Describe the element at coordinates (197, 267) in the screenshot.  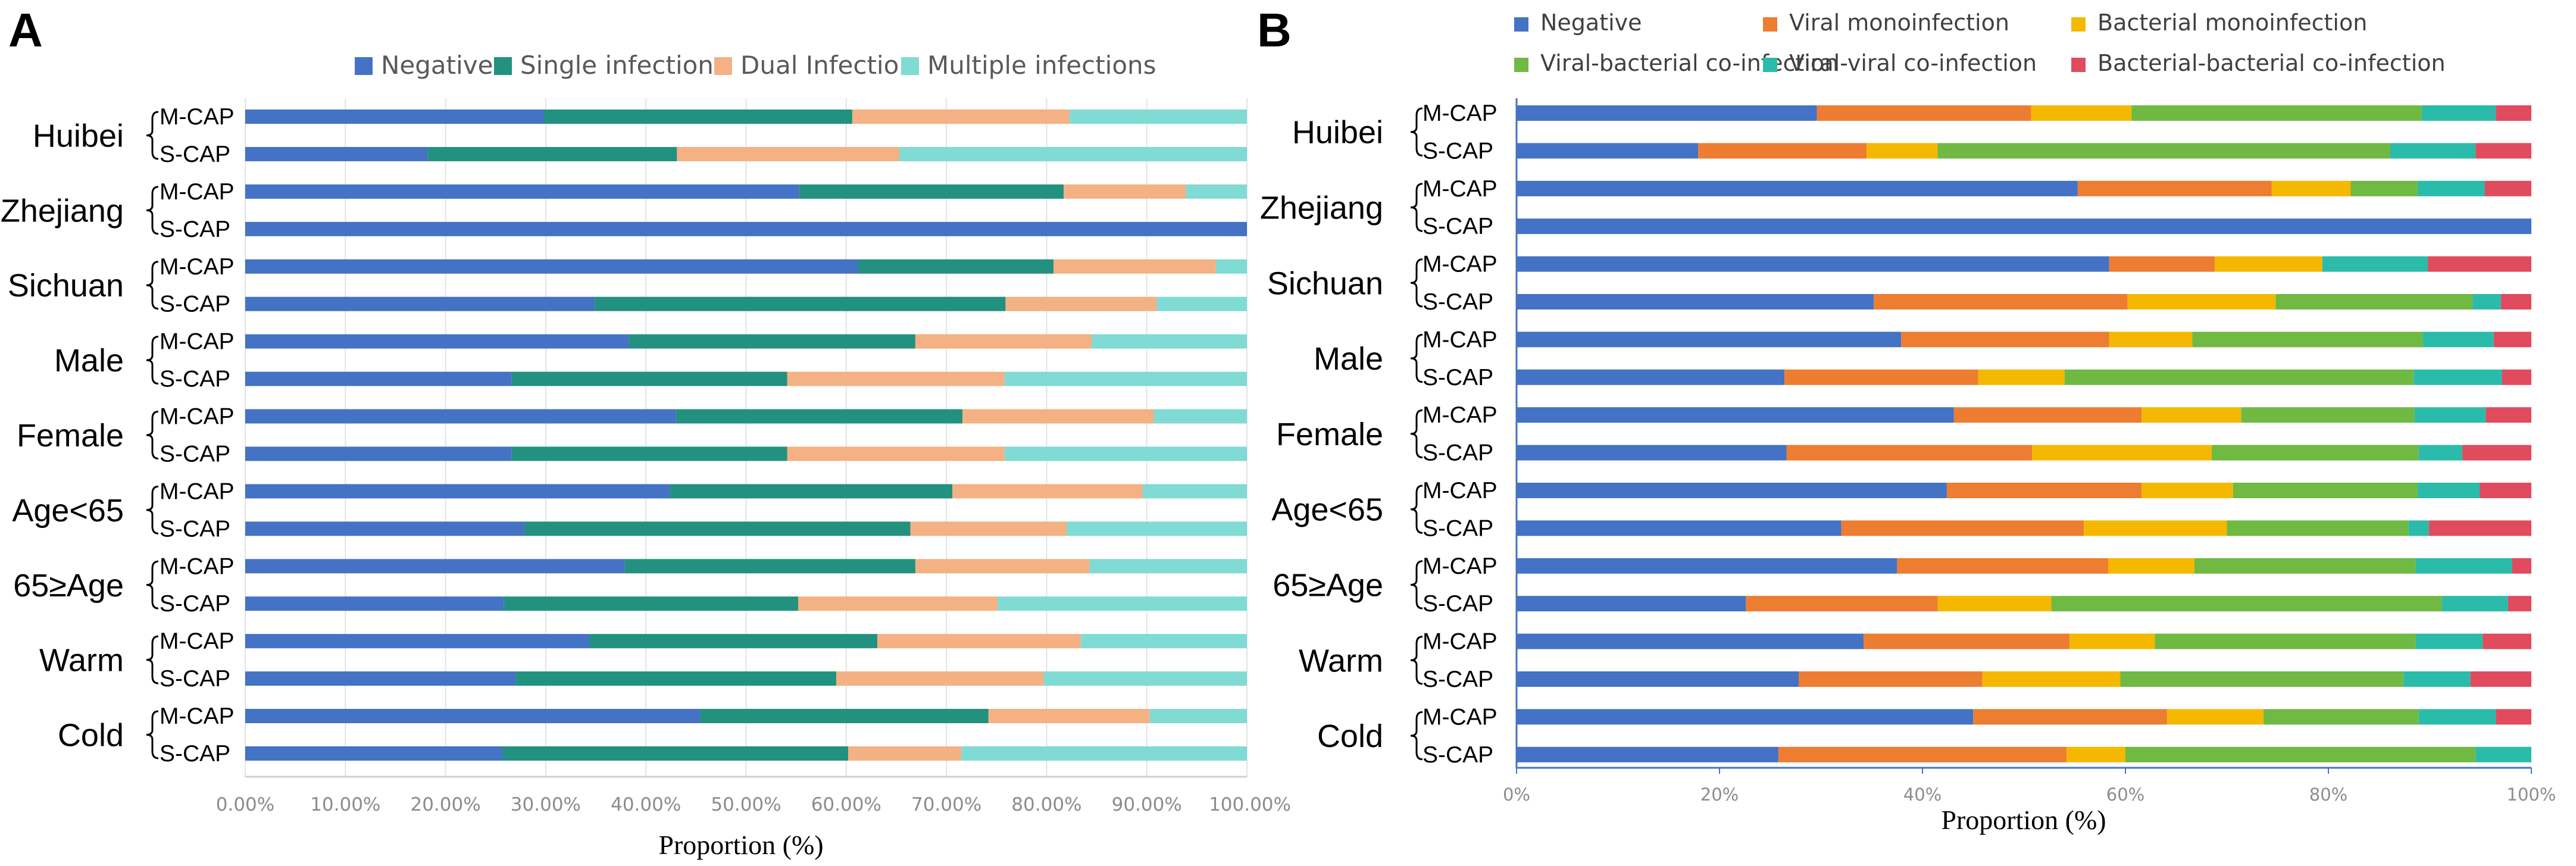
I see `row-label-sichuan-m-cap: M-CAP` at that location.